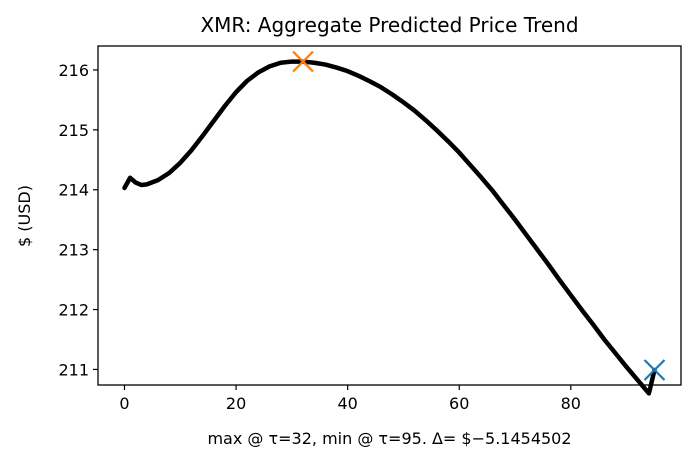 This screenshot has height=468, width=693. Describe the element at coordinates (389, 438) in the screenshot. I see `x-axis-label: max @ τ=32, min @ τ=95. Δ= $−5.1454502` at that location.